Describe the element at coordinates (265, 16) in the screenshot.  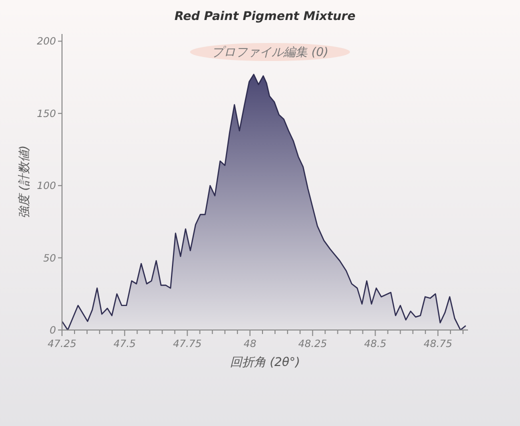
I see `chart-title: Red Paint Pigment Mixture` at that location.